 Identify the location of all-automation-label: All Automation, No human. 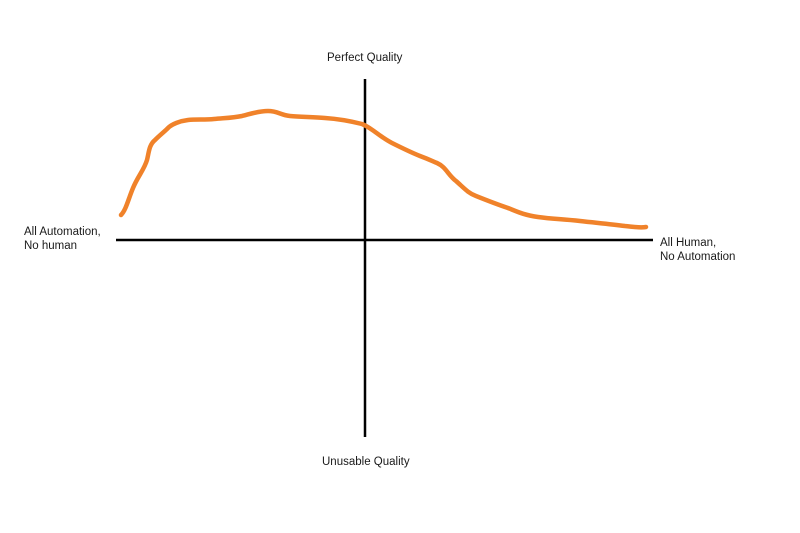
(62, 239).